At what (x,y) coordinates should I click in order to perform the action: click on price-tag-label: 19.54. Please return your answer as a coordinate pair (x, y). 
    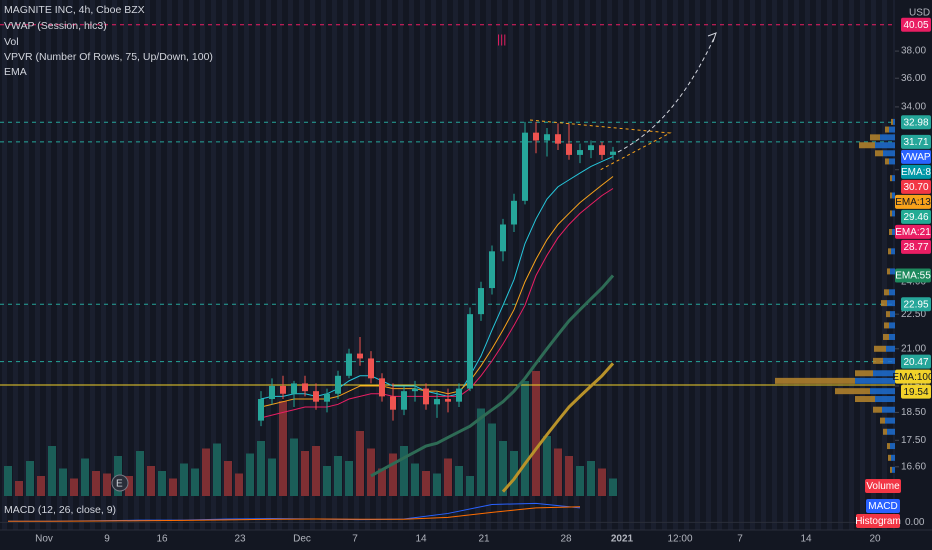
    Looking at the image, I should click on (915, 392).